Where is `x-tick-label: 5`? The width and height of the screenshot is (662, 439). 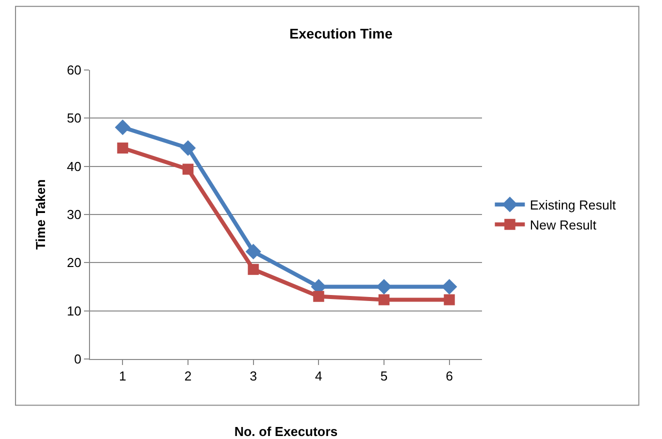 x-tick-label: 5 is located at coordinates (384, 376).